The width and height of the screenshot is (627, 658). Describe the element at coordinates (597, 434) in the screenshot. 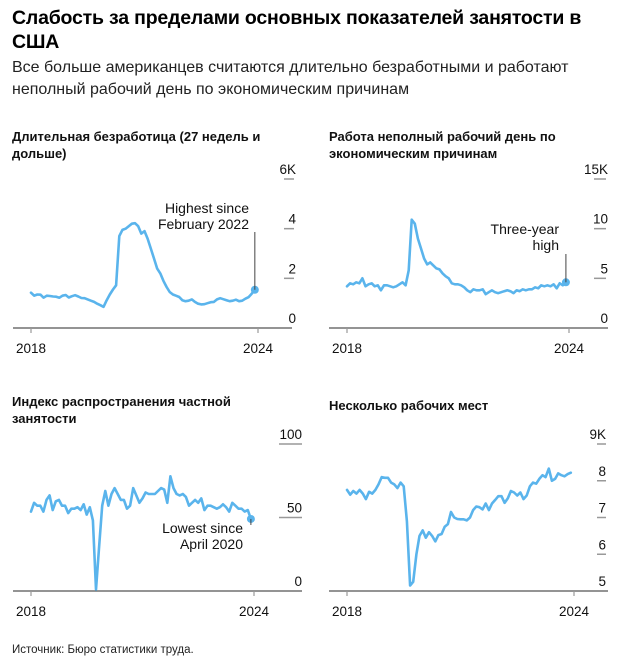

I see `y-tick-label: 9K` at that location.